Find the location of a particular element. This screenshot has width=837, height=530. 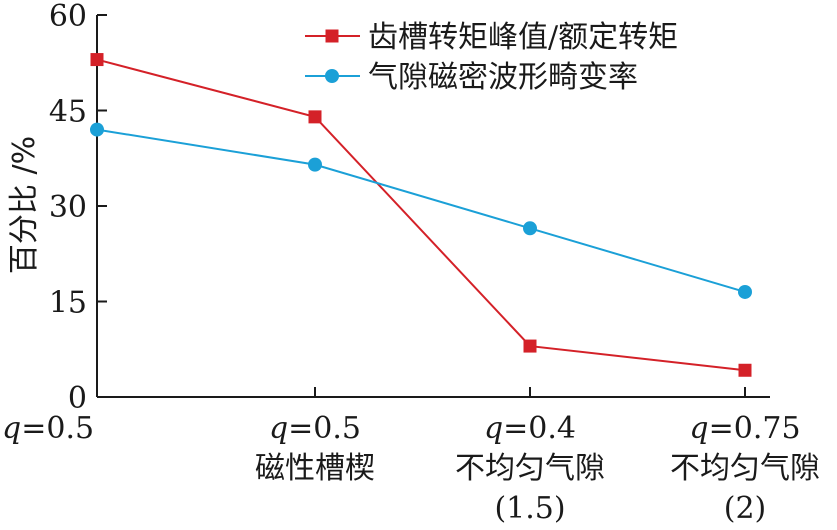

x-category-label: q=0.4 is located at coordinates (530, 428).